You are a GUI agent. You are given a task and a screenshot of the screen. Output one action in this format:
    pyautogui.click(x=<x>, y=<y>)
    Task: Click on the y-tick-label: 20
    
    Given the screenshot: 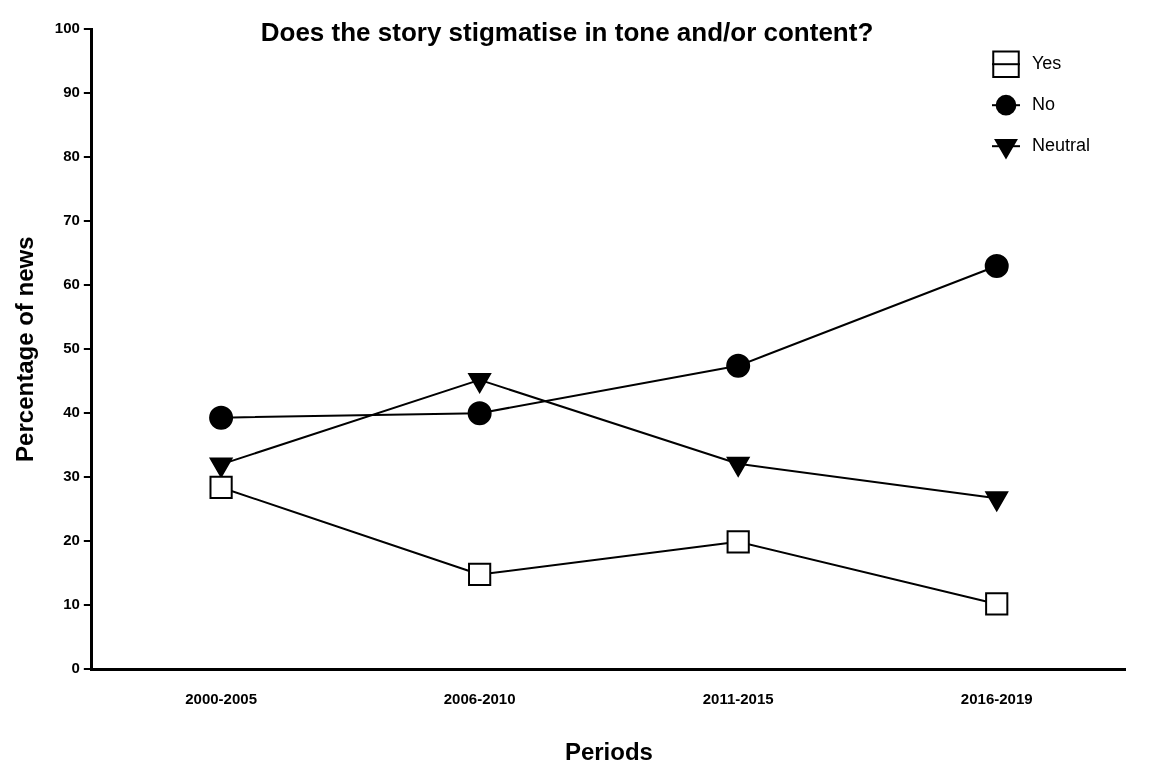 What is the action you would take?
    pyautogui.click(x=71, y=540)
    